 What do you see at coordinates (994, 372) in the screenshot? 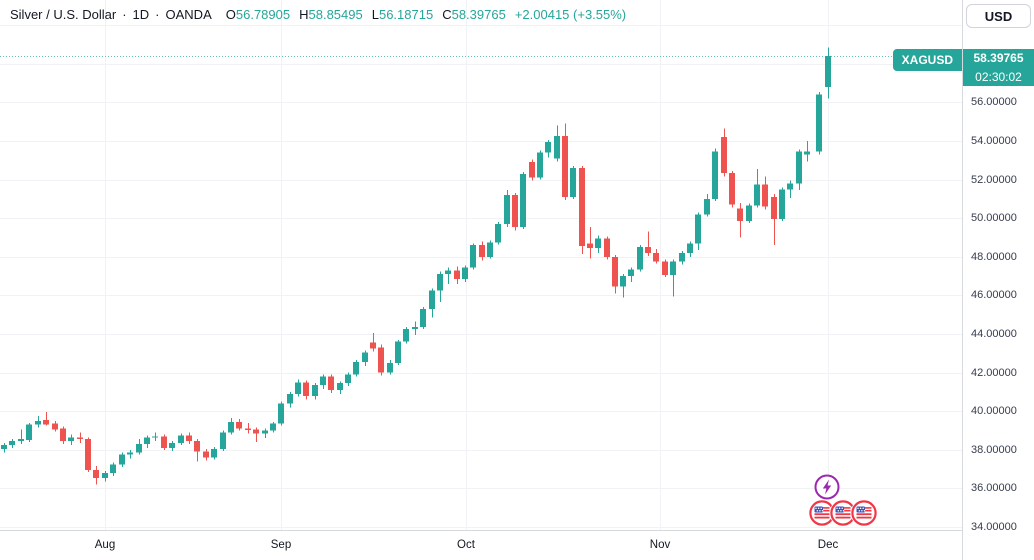
I see `price-tick-label: 42.00000` at bounding box center [994, 372].